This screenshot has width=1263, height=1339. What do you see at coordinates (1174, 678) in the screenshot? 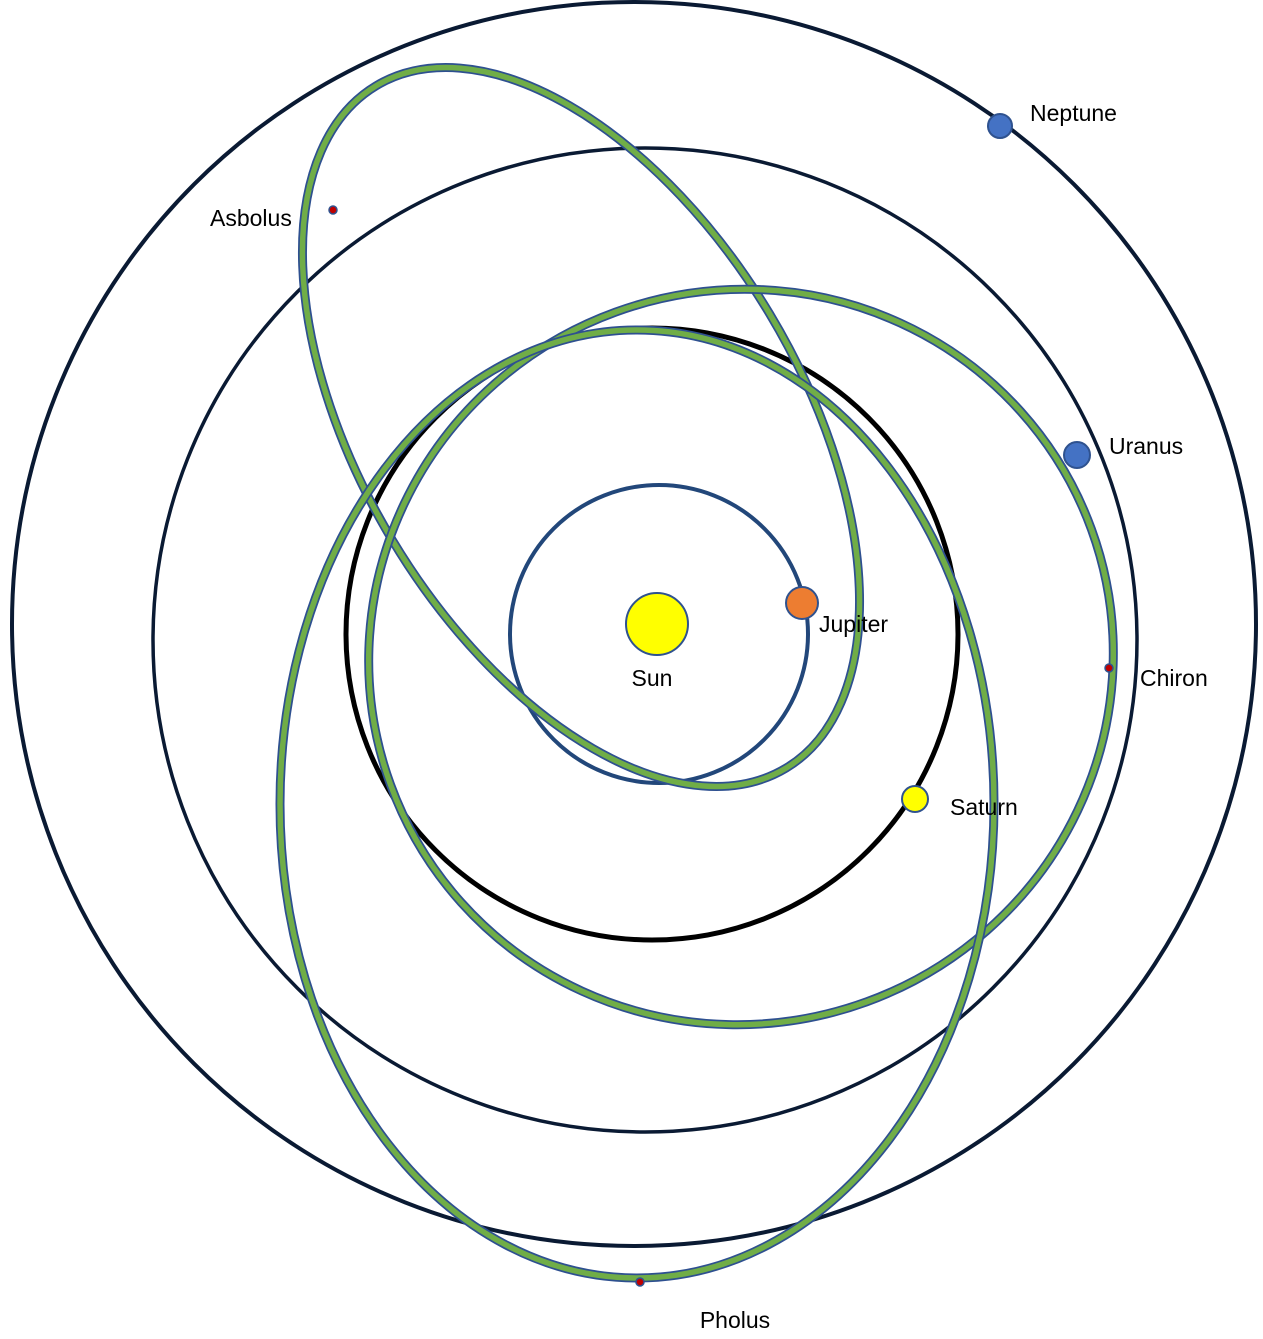
I see `chiron-label: Chiron` at bounding box center [1174, 678].